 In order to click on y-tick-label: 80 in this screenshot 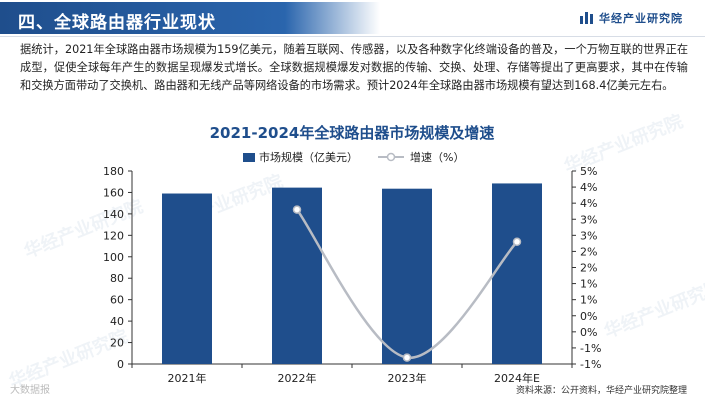, I will do `click(117, 278)`.